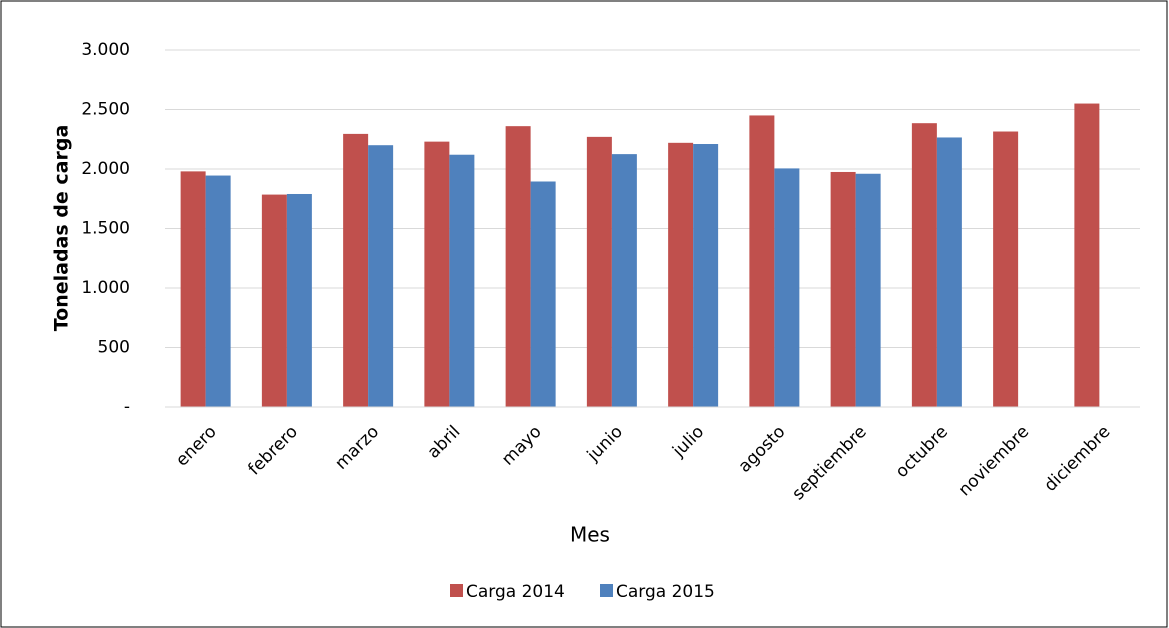 The height and width of the screenshot is (628, 1169). I want to click on y-tick-label: 500, so click(114, 348).